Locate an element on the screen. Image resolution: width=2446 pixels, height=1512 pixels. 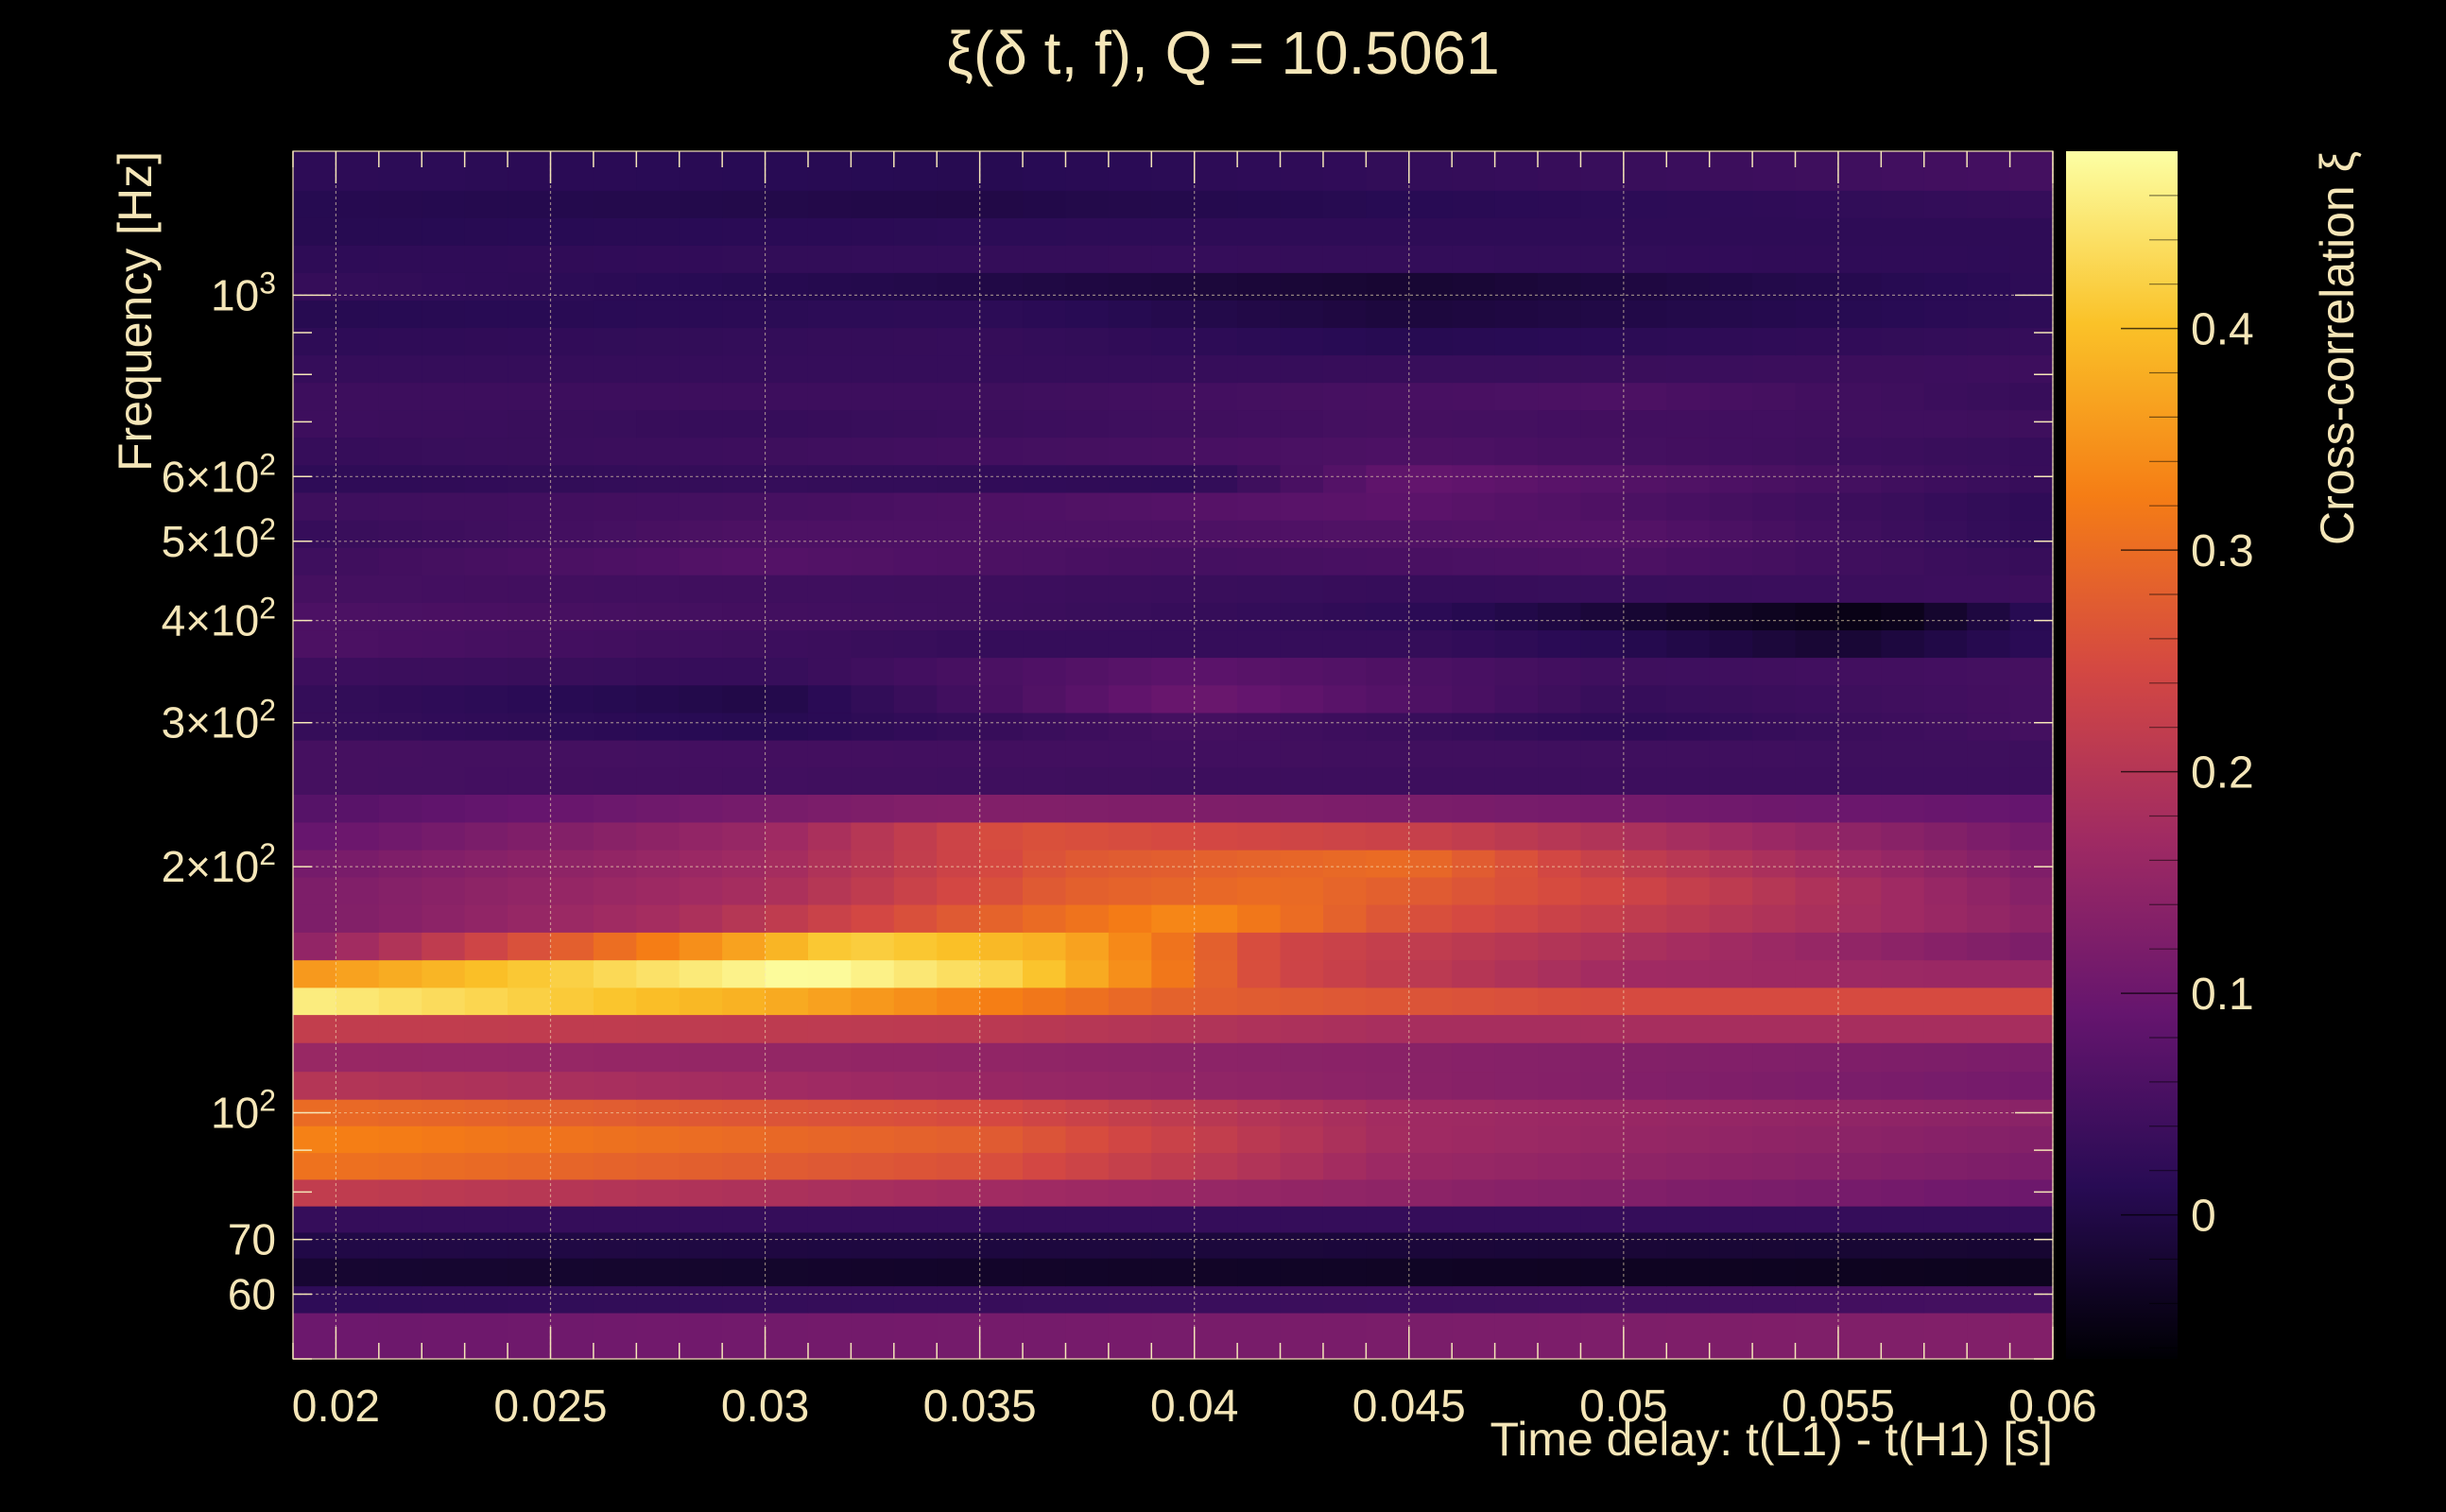
colorbar-ticks: 00.10.20.30.4 is located at coordinates (2188, 772).